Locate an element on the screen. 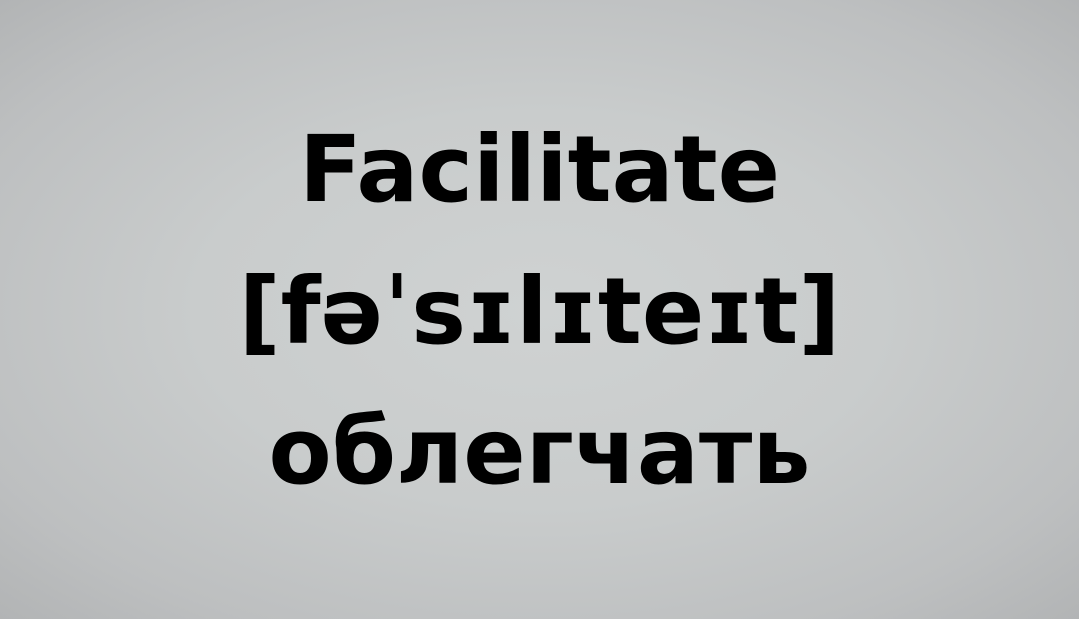 This screenshot has width=1079, height=619. russian-translation: облегчать is located at coordinates (539, 451).